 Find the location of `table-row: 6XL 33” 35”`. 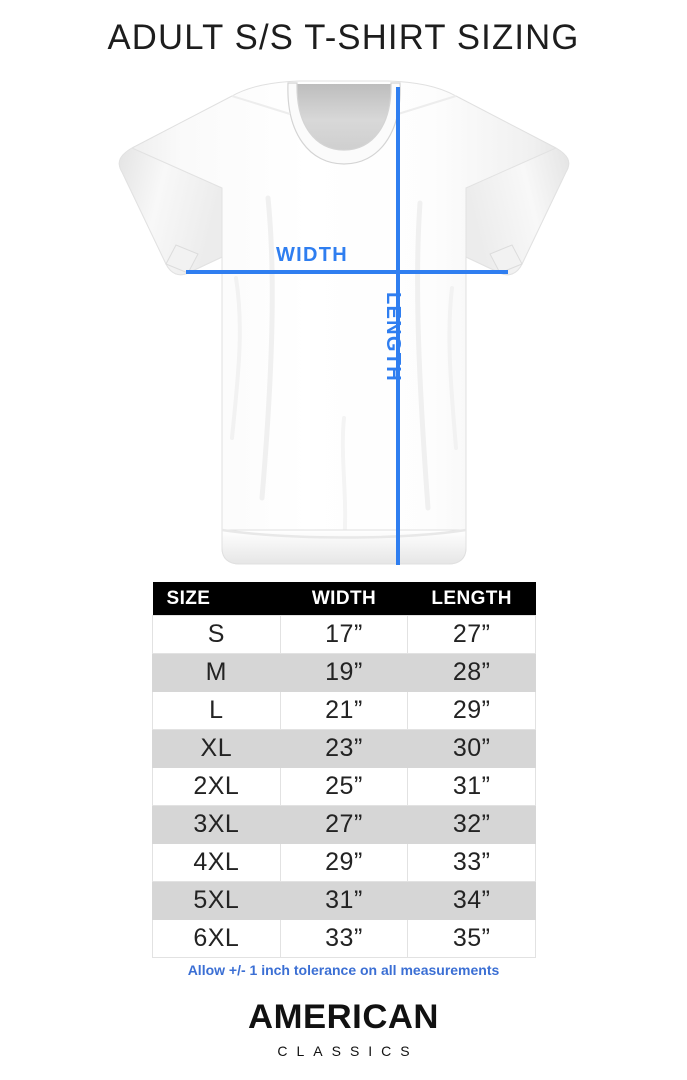

table-row: 6XL 33” 35” is located at coordinates (344, 938).